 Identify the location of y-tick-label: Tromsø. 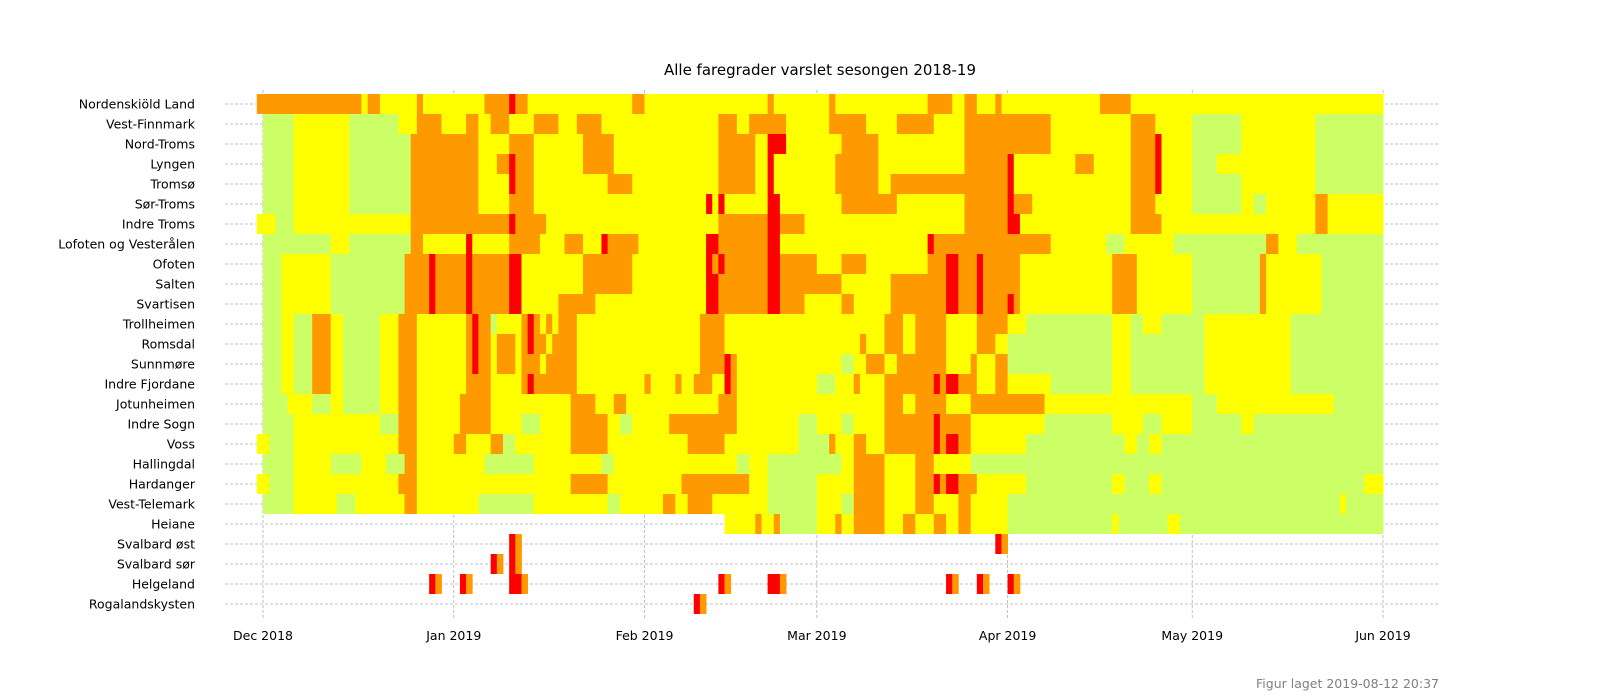
(172, 184).